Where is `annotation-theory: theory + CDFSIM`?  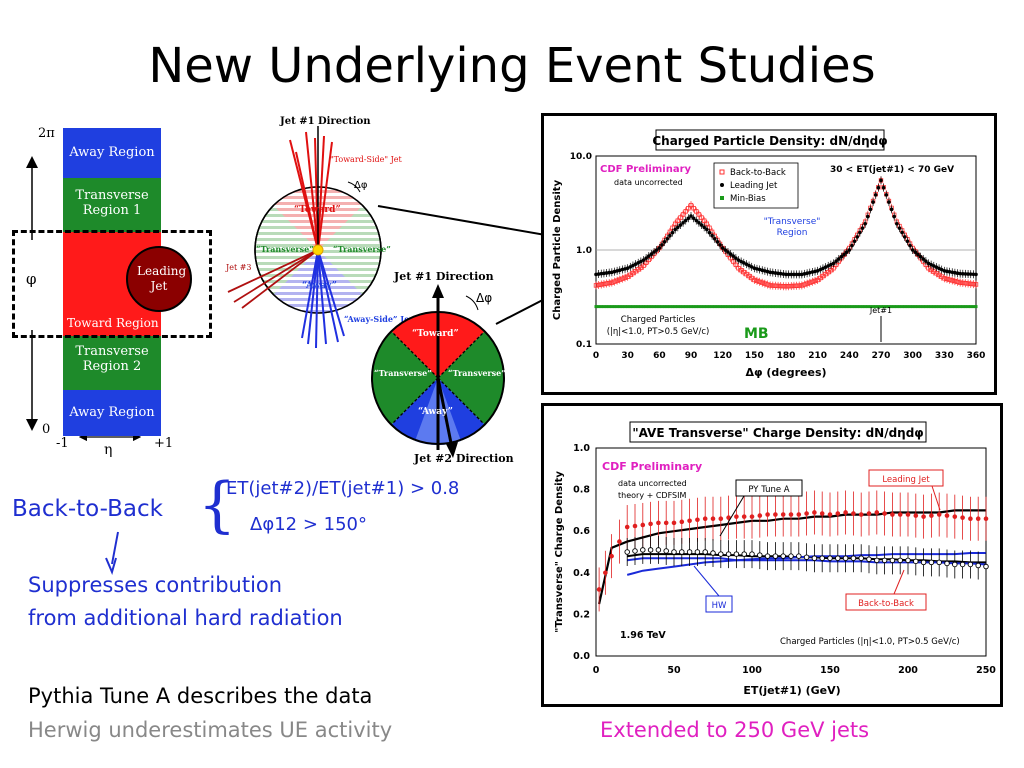
annotation-theory: theory + CDFSIM is located at coordinates (652, 495).